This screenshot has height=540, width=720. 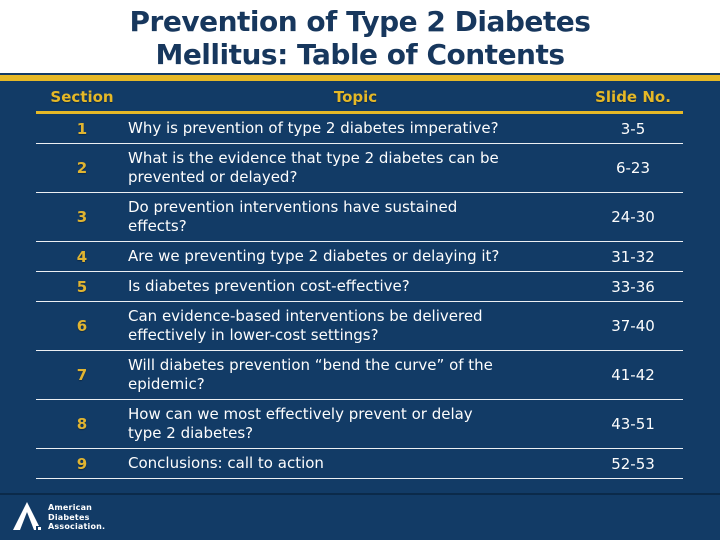 What do you see at coordinates (82, 286) in the screenshot?
I see `section-number: 5` at bounding box center [82, 286].